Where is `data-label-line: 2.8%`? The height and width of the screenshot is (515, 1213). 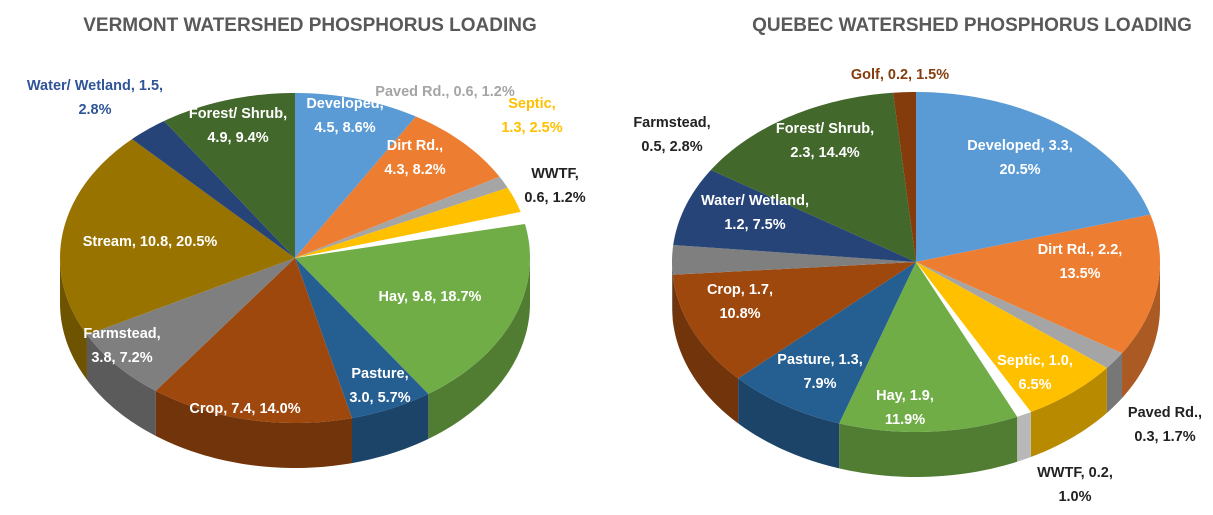
data-label-line: 2.8% is located at coordinates (94, 110).